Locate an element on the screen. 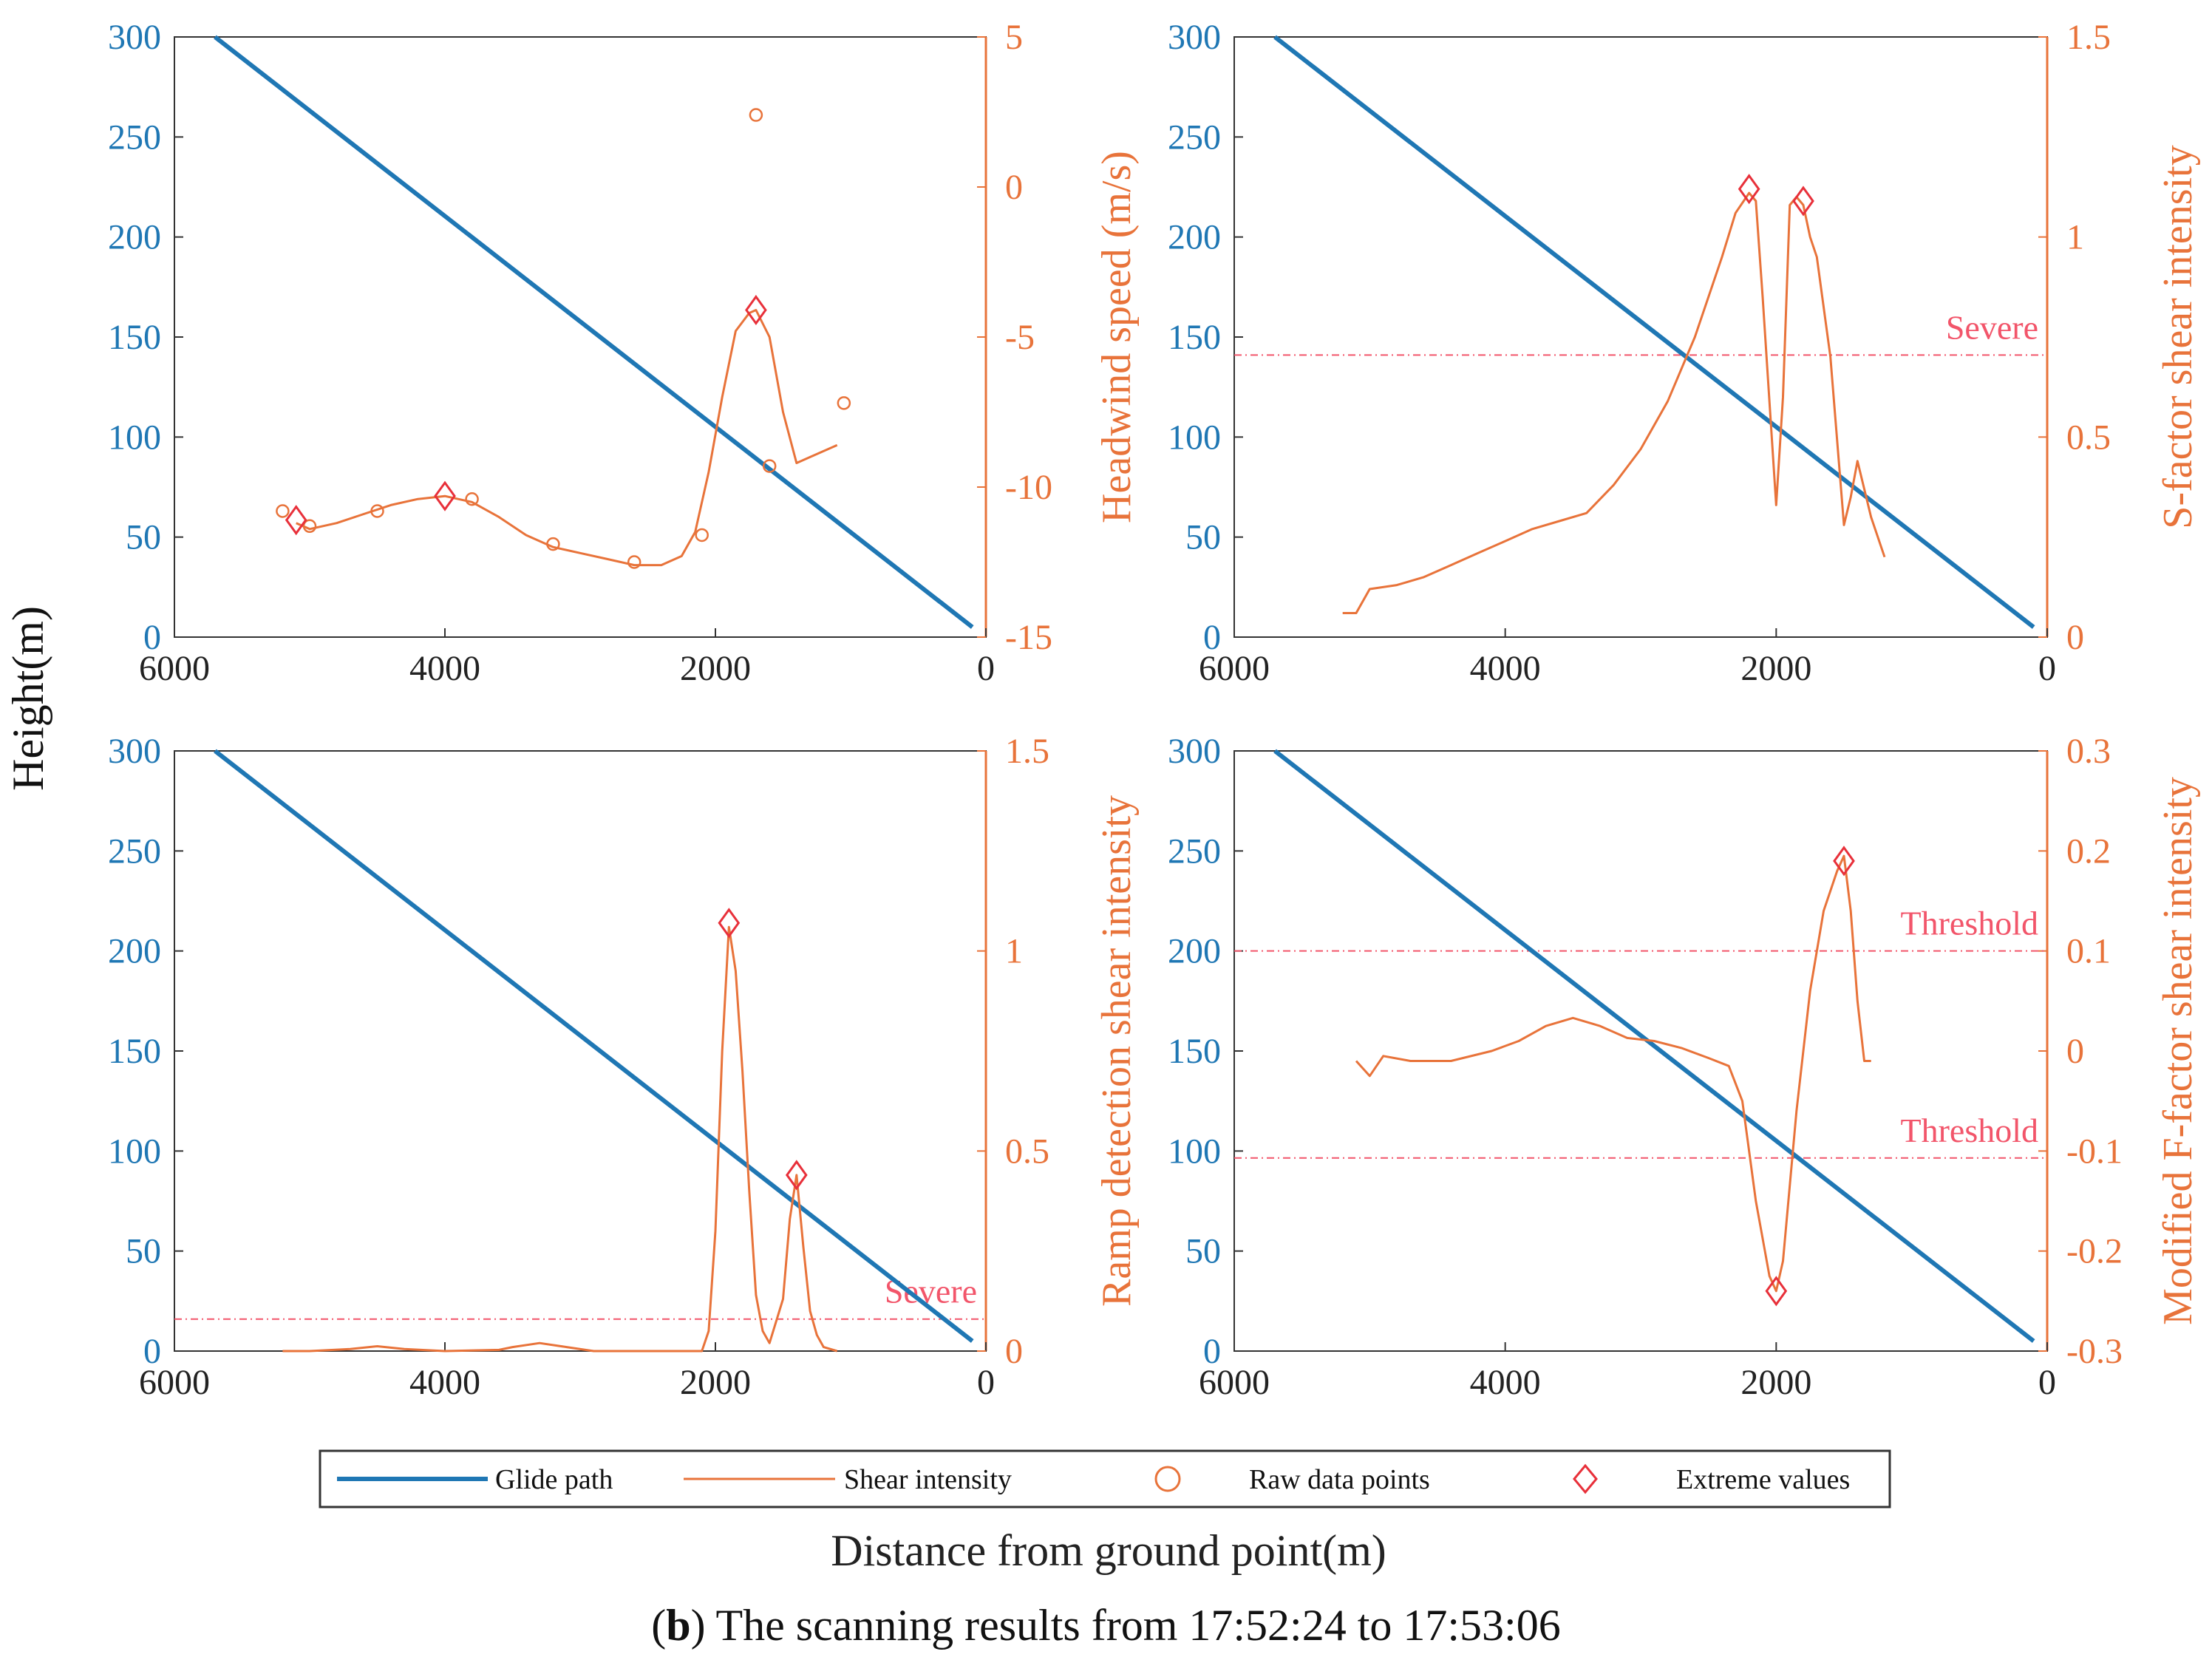 Image resolution: width=2212 pixels, height=1677 pixels. headwind-x-tick-label: 0 is located at coordinates (986, 668).